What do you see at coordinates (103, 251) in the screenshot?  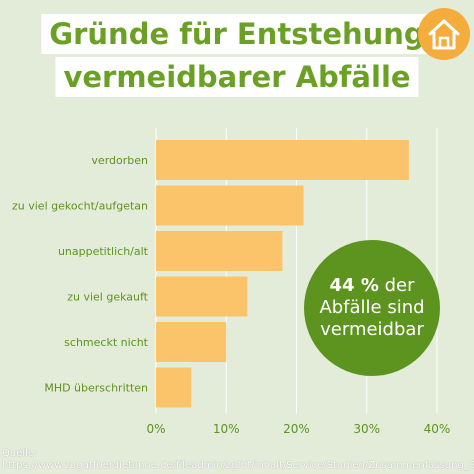 I see `category-label: unappetitlich/alt` at bounding box center [103, 251].